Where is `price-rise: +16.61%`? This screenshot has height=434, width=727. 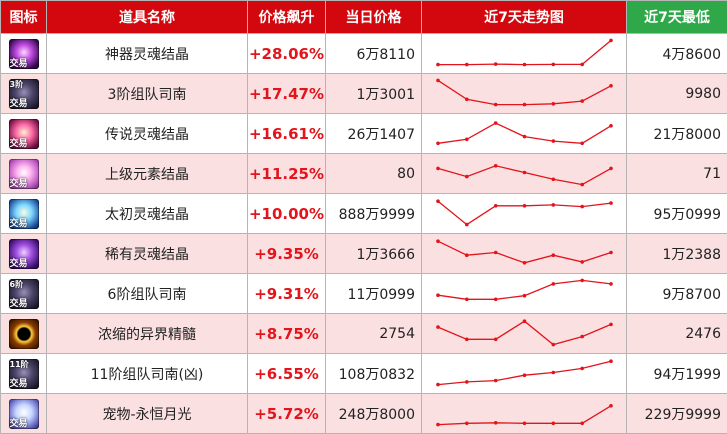
price-rise: +16.61% is located at coordinates (286, 133).